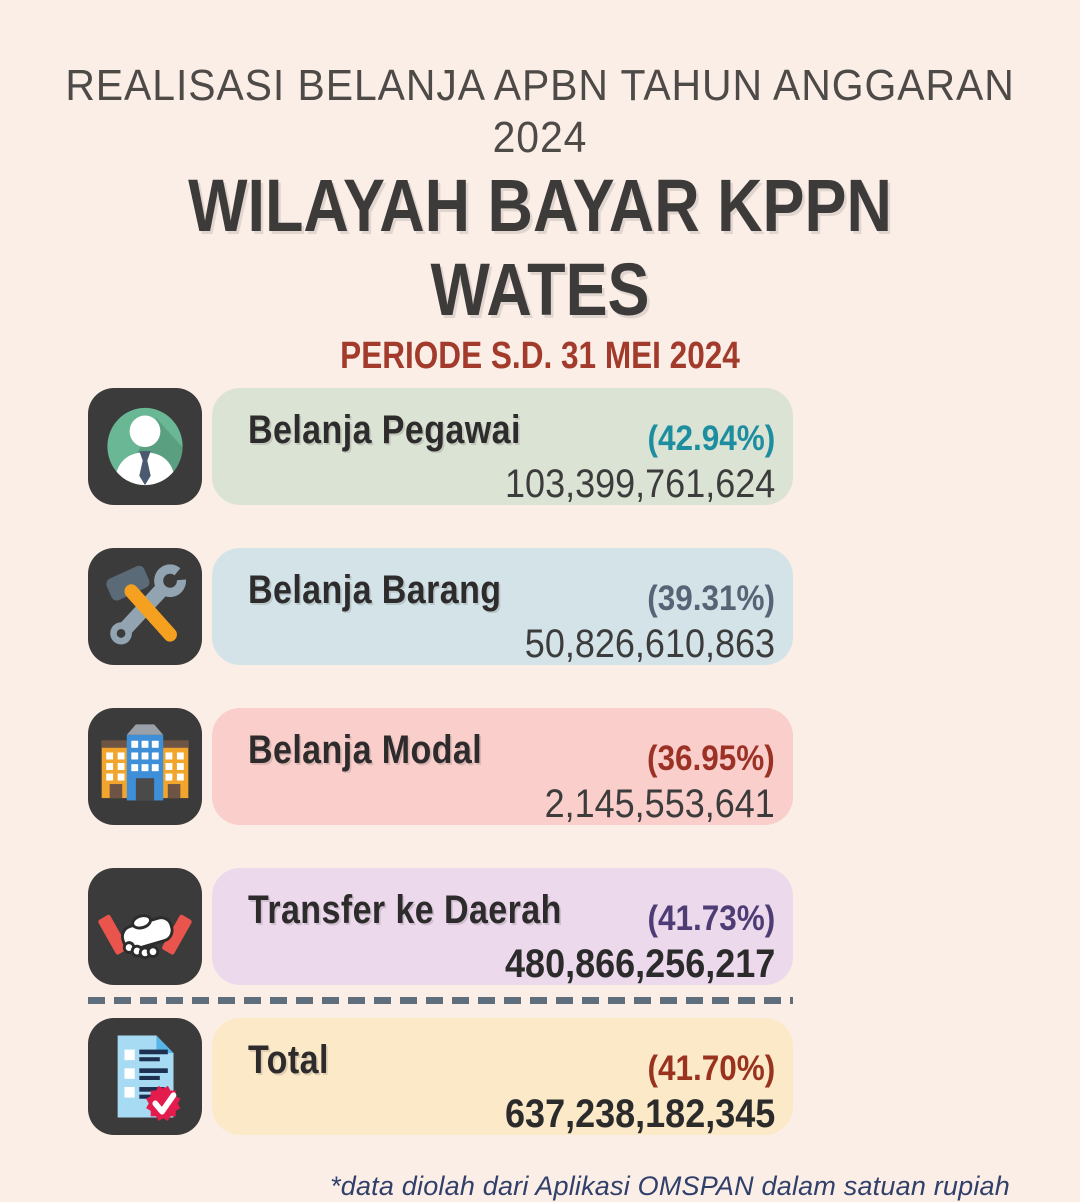 This screenshot has width=1080, height=1202. I want to click on realization-percent: (36.95%), so click(711, 758).